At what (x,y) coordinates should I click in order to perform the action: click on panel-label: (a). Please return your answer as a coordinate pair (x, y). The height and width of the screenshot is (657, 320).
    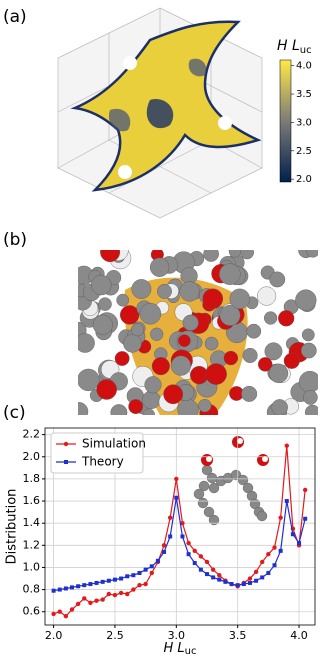
    Looking at the image, I should click on (15, 17).